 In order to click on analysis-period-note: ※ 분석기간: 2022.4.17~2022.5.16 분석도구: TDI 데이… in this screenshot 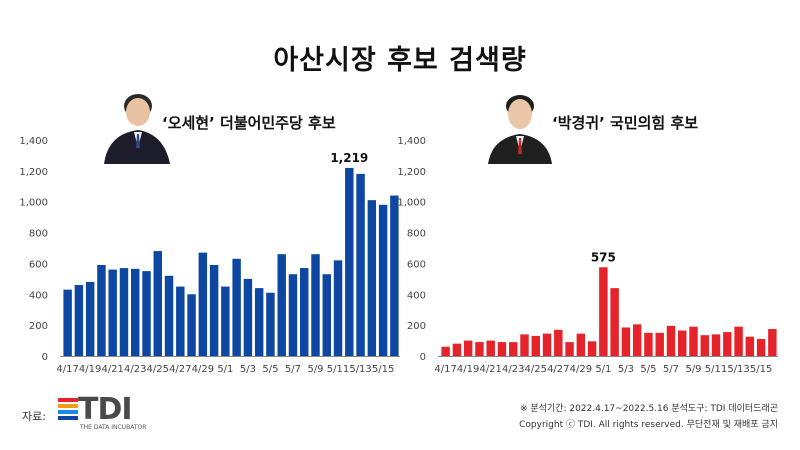, I will do `click(648, 409)`.